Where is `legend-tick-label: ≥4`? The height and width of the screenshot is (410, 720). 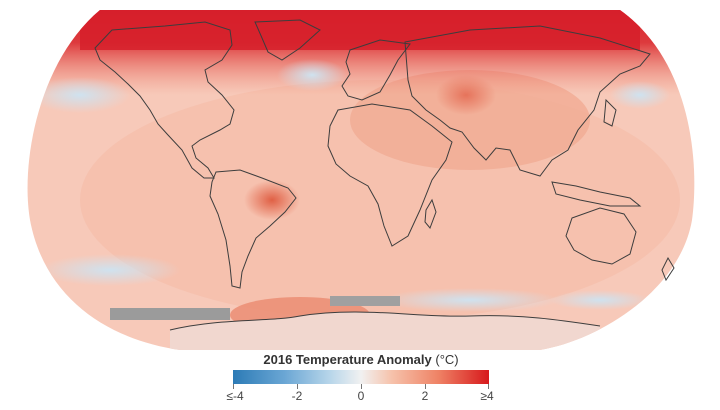 legend-tick-label: ≥4 is located at coordinates (487, 396).